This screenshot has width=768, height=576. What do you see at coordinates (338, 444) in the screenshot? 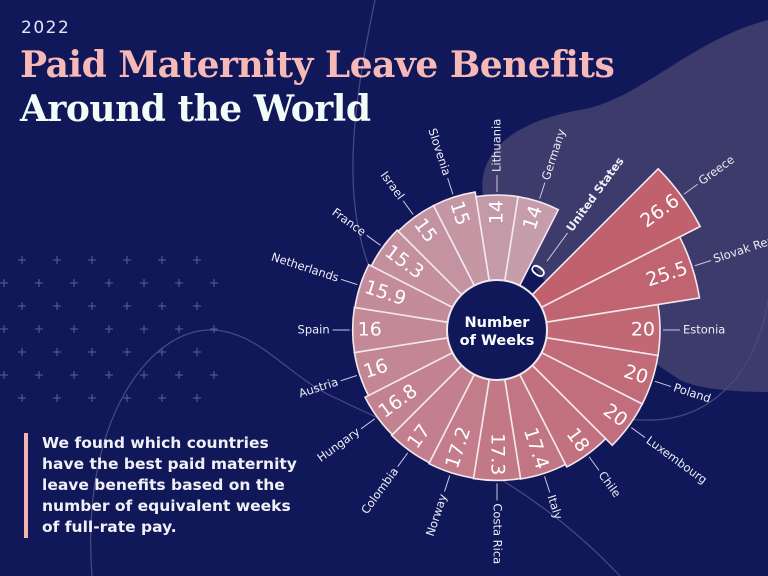
I see `category-label-hungary: Hungary` at bounding box center [338, 444].